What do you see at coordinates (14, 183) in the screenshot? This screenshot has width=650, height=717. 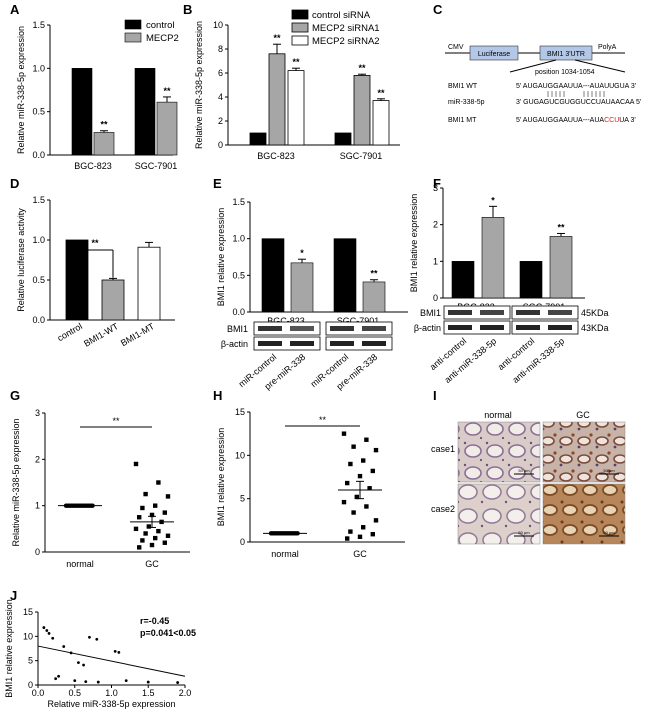 I see `panel-label-D: D` at bounding box center [14, 183].